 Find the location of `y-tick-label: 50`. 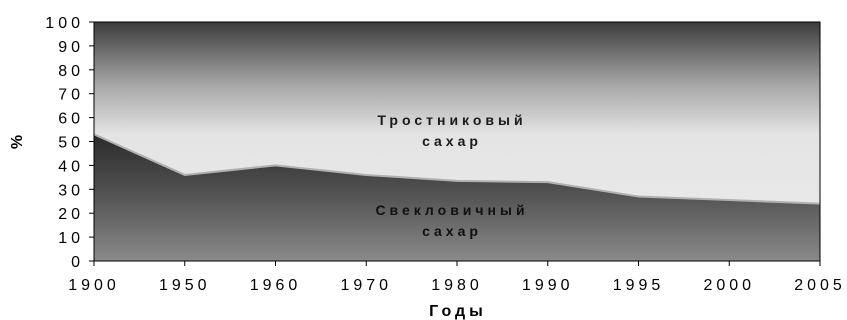

y-tick-label: 50 is located at coordinates (71, 143).